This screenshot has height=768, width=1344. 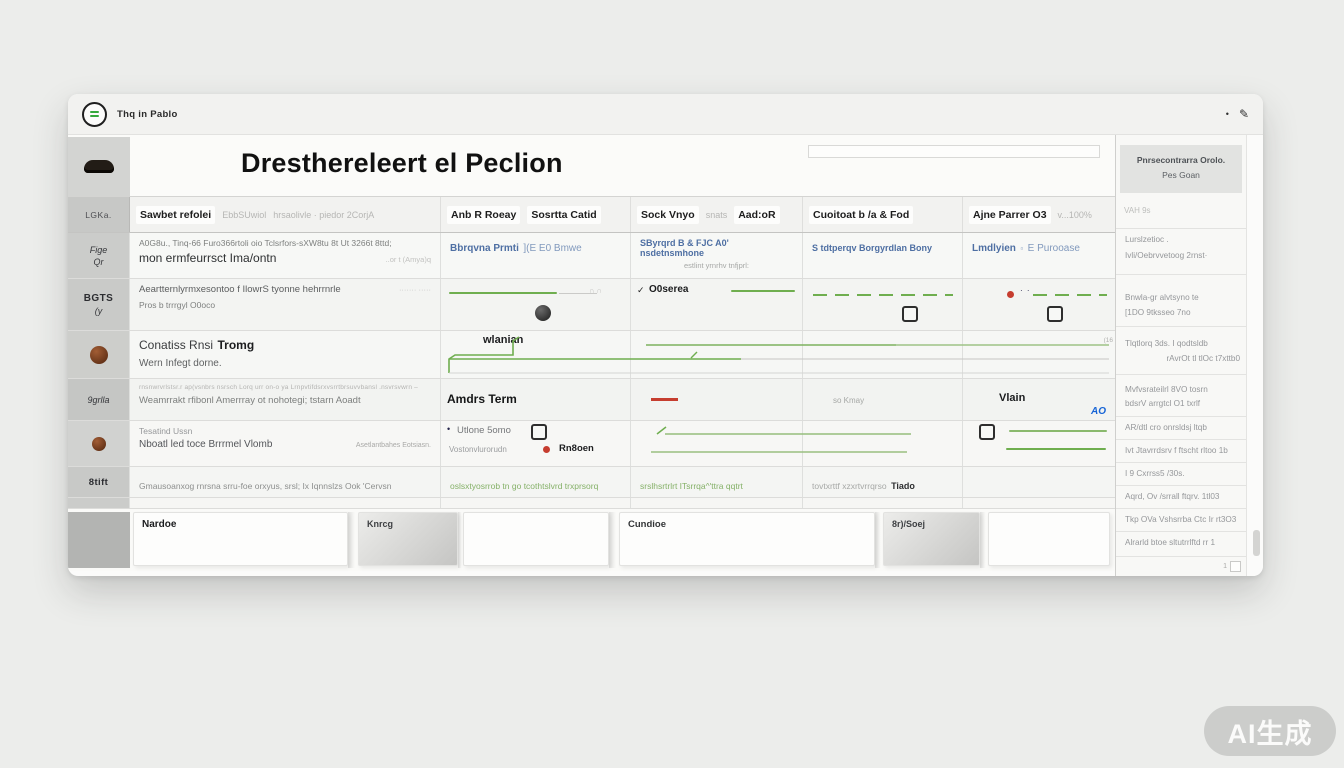 What do you see at coordinates (1181, 301) in the screenshot?
I see `sidebar-entry: Bnwla-gr alvtsyno te [1DO 9tksseo 7no` at bounding box center [1181, 301].